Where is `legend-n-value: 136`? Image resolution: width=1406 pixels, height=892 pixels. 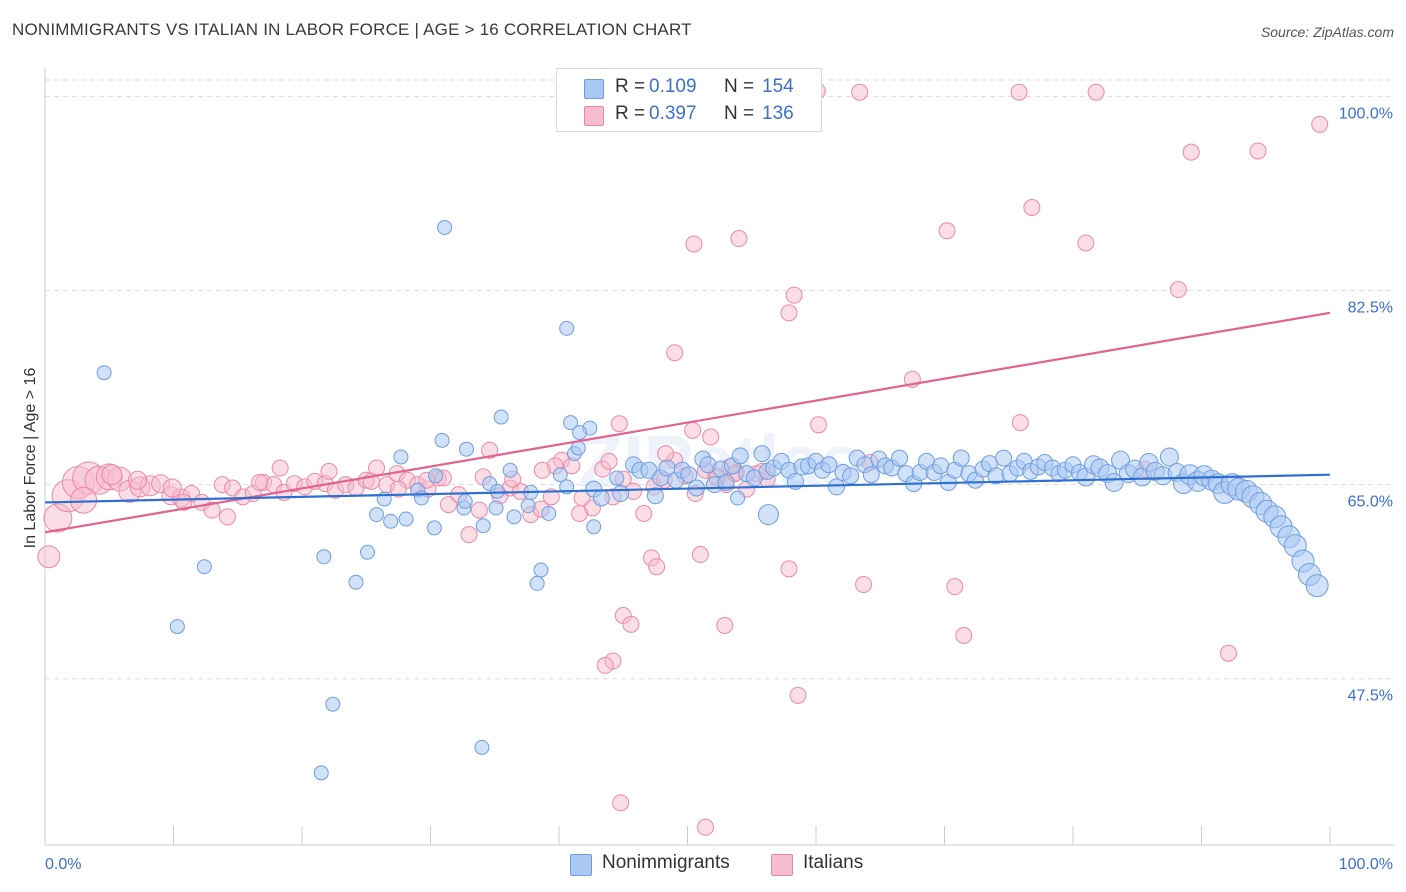
legend-n-value: 136 is located at coordinates (778, 113).